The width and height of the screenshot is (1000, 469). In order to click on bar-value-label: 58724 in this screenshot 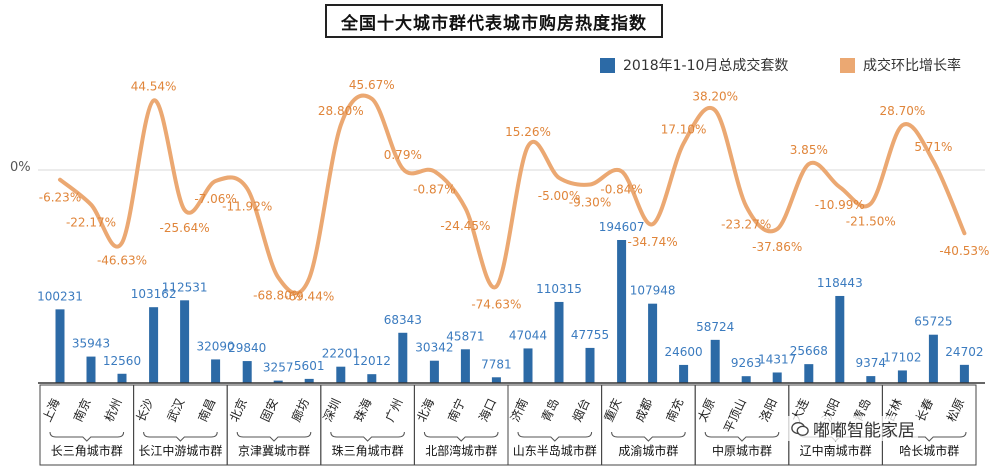, I will do `click(715, 327)`.